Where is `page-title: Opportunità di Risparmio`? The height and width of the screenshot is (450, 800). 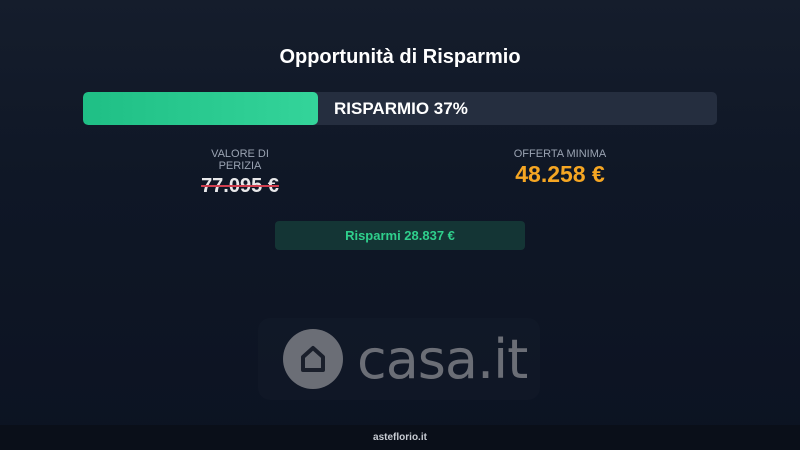 page-title: Opportunità di Risparmio is located at coordinates (400, 57).